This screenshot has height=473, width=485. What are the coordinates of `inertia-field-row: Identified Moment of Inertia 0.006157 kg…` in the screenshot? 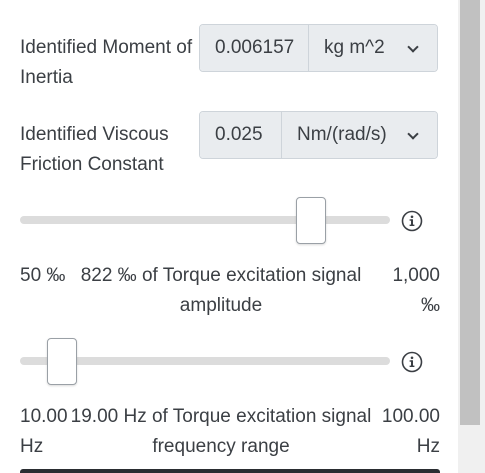 It's located at (230, 58).